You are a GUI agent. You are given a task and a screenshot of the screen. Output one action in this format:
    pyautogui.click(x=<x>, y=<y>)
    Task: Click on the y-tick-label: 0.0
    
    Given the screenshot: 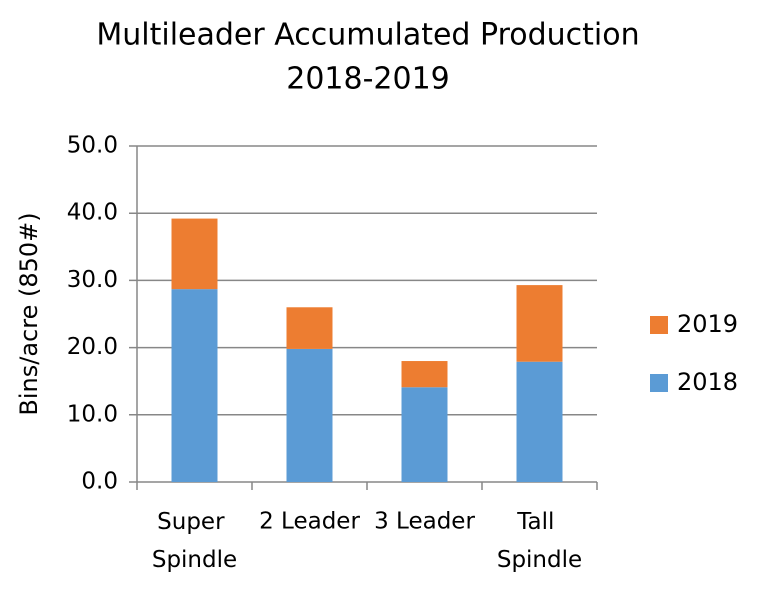 What is the action you would take?
    pyautogui.click(x=99, y=482)
    